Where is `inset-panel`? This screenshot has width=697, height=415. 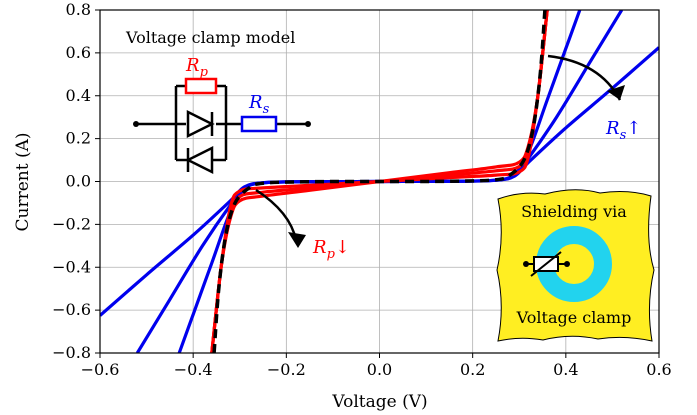
inset-panel is located at coordinates (575, 265).